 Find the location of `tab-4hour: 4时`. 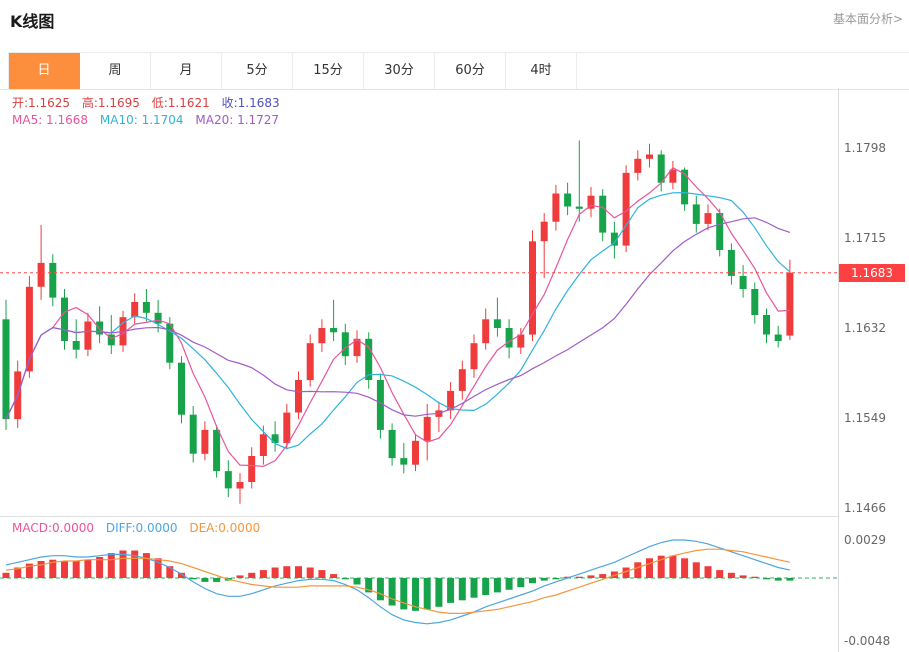

tab-4hour: 4时 is located at coordinates (541, 71).